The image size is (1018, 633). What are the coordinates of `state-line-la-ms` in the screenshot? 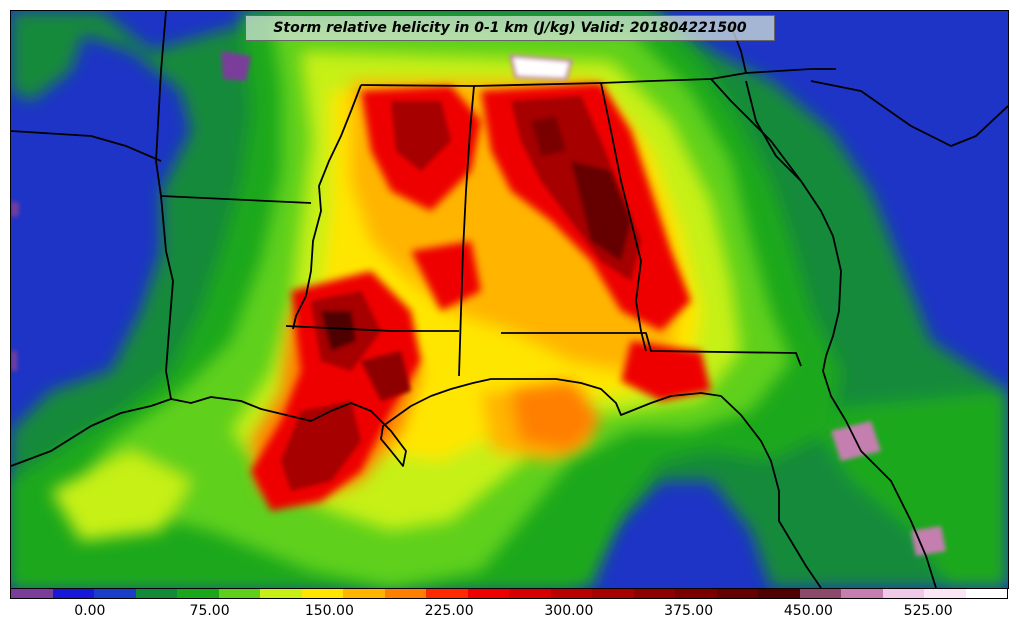 It's located at (372, 328).